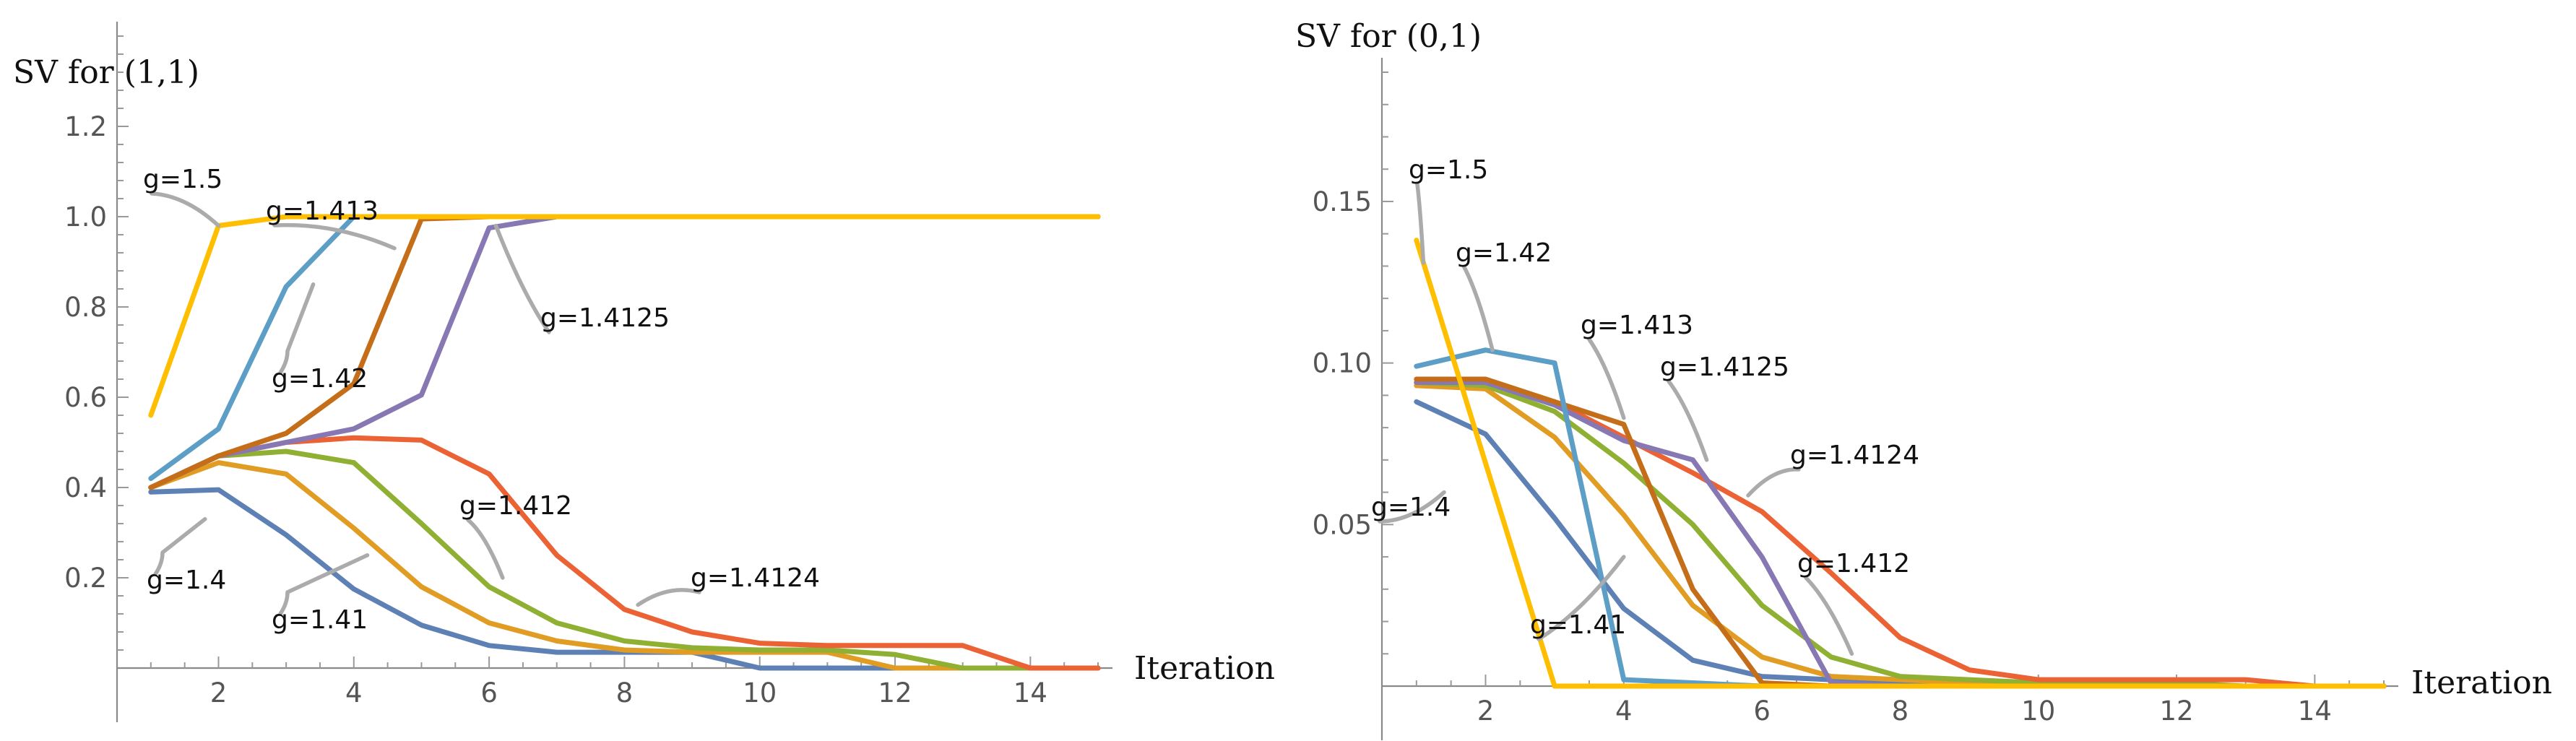  I want to click on y-axis-title: SV for (1,1), so click(106, 72).